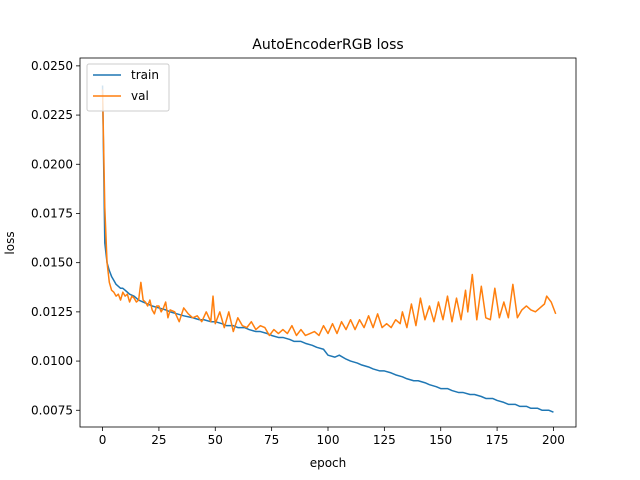 The image size is (640, 480). Describe the element at coordinates (103, 440) in the screenshot. I see `x-tick-label: 0` at that location.